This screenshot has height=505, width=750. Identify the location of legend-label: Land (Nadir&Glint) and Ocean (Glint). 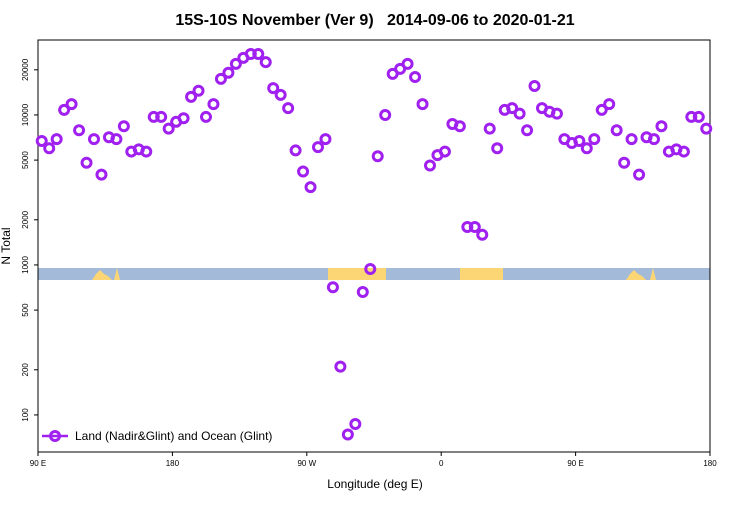
(173, 436).